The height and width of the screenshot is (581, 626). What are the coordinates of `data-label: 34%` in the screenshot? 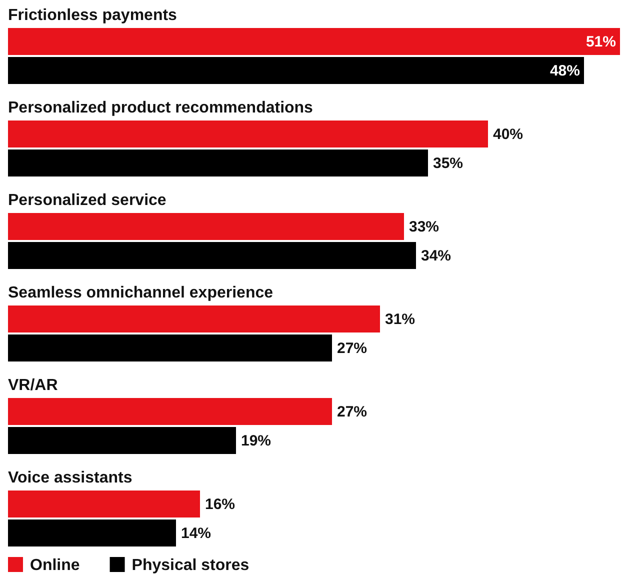 It's located at (436, 256).